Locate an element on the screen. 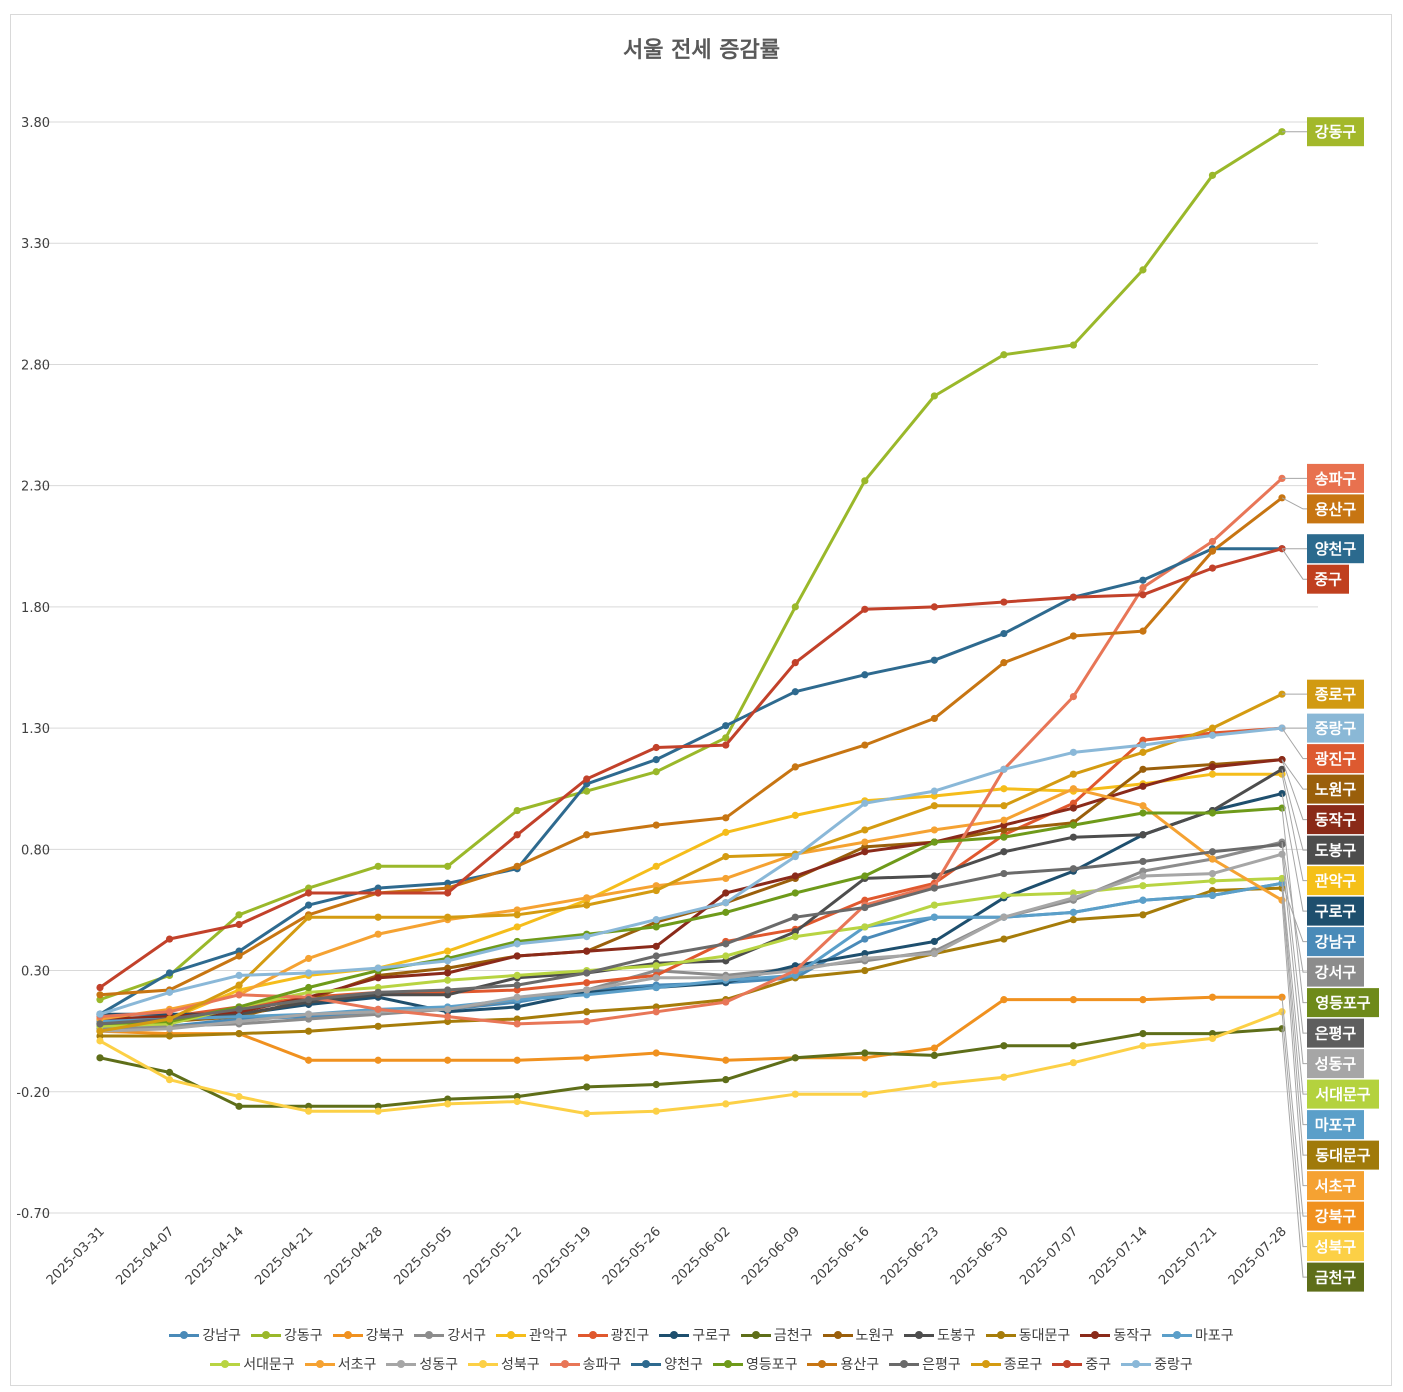 The image size is (1403, 1392). legend-row: 강남구 강동구 강북구 강서구 관악구 광진구 구로구 금천구 노원구 도봉구 동대문구 동작구 마포구 is located at coordinates (701, 1335).